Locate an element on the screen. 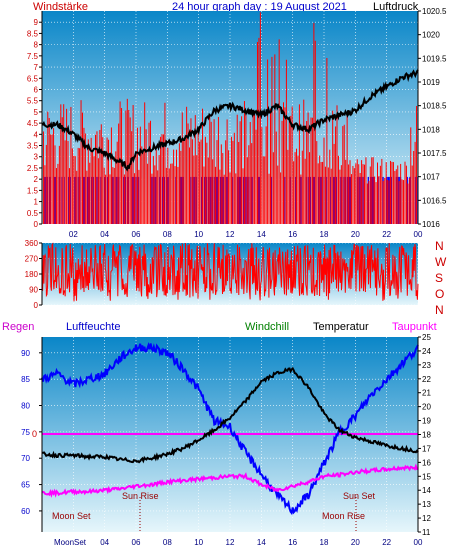 The height and width of the screenshot is (550, 462). moon-set-label: Moon Set is located at coordinates (71, 516).